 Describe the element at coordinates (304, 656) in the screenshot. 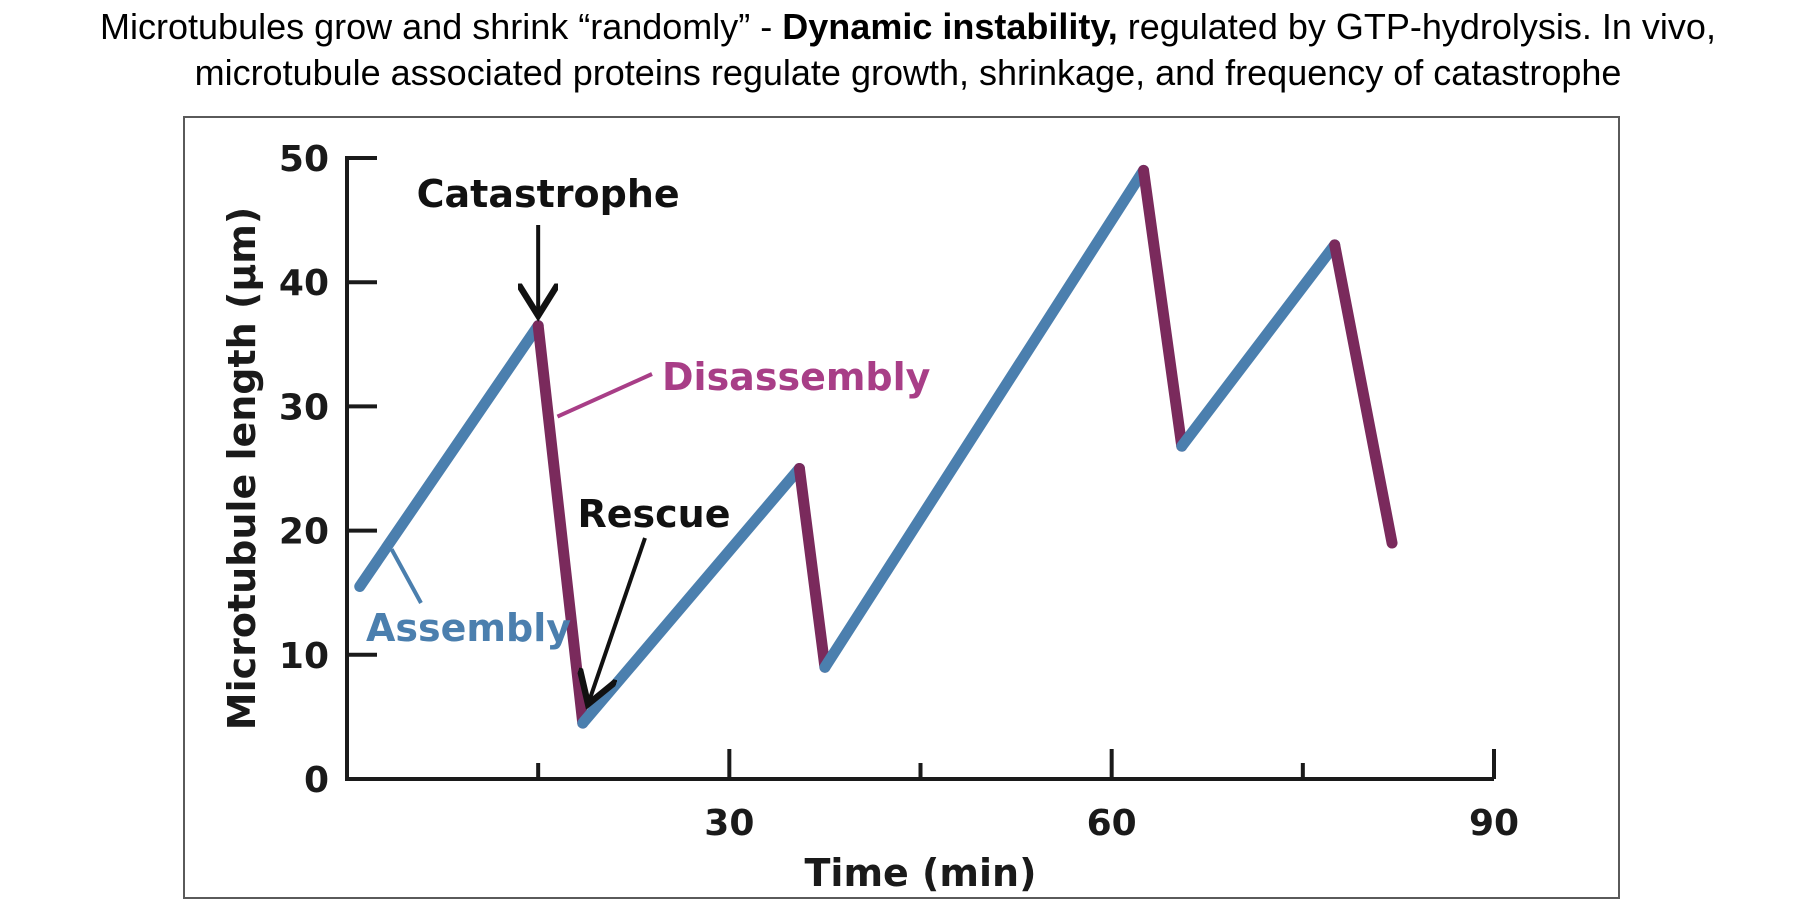

I see `y-tick-label: 10` at that location.